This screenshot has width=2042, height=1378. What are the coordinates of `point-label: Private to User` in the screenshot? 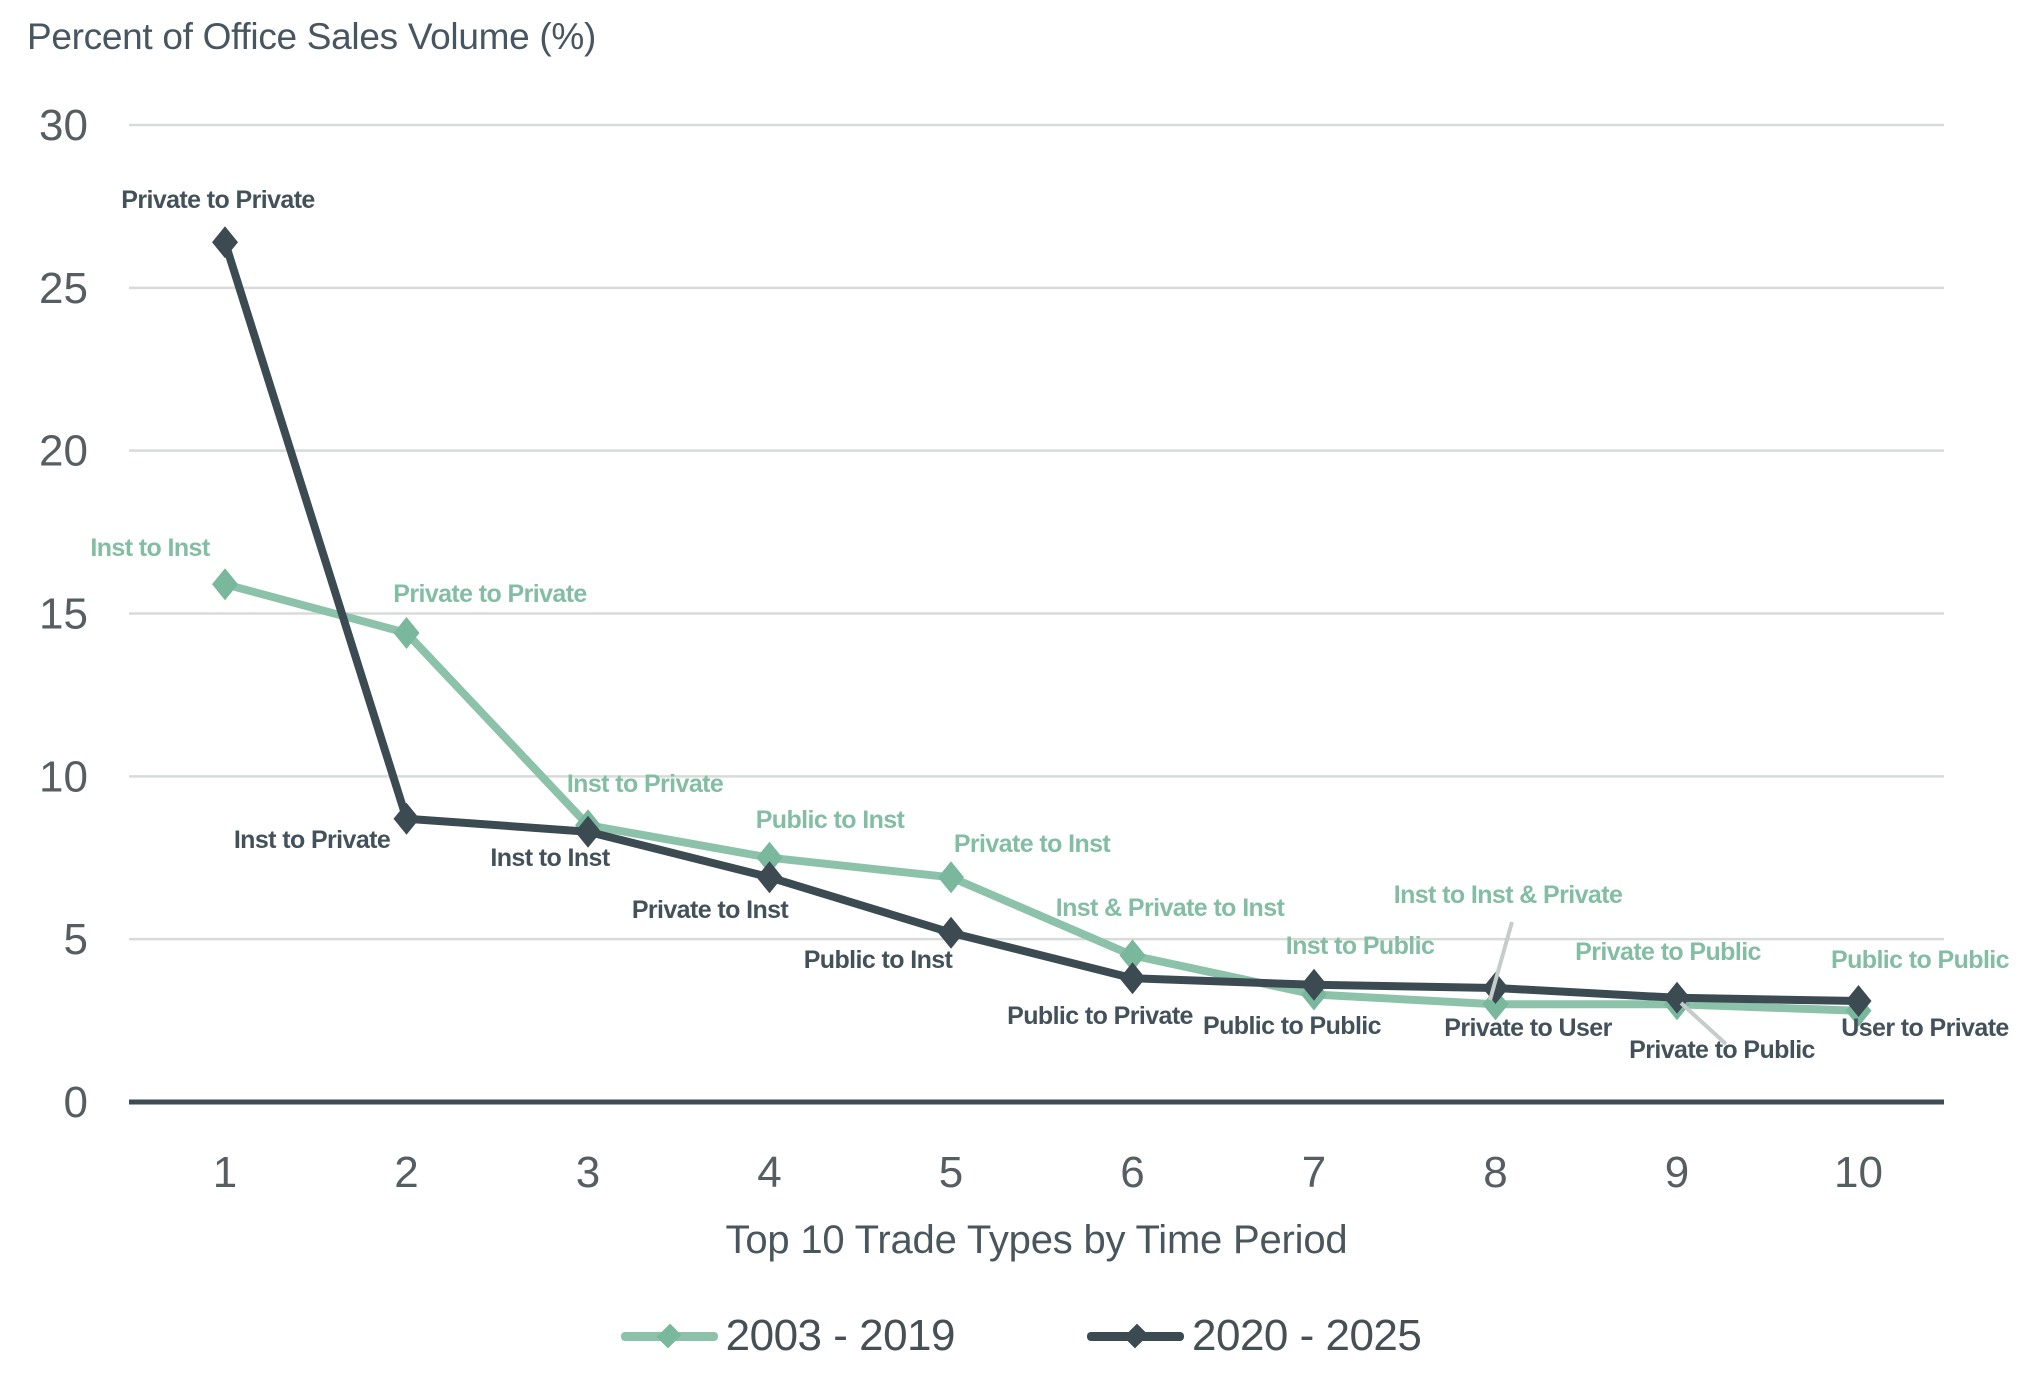 It's located at (1528, 1028).